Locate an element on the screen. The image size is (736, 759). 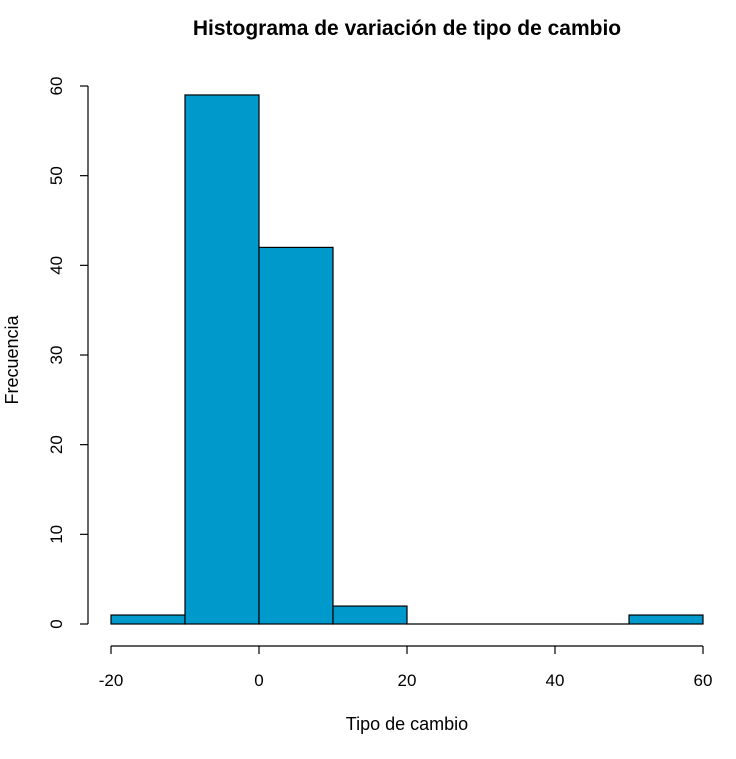
x-axis: -20 0 20 40 60 is located at coordinates (406, 667).